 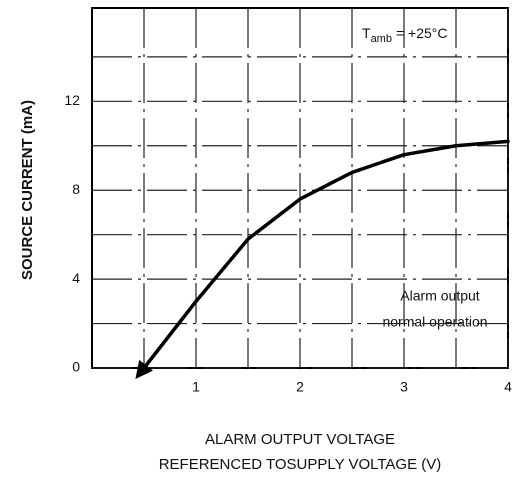 I want to click on x-tick-label: 4, so click(x=508, y=387).